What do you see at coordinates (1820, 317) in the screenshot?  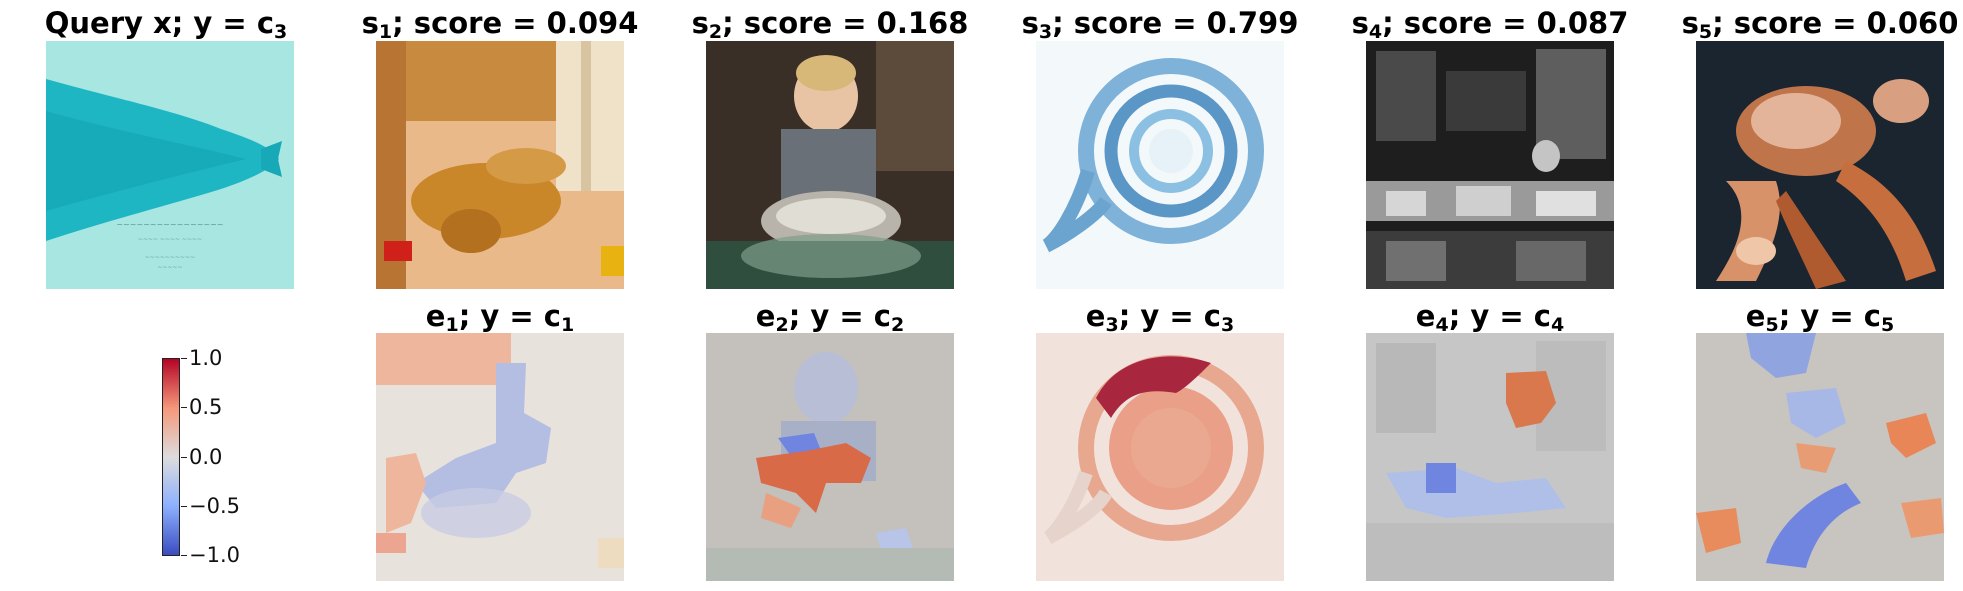 I see `explanation-5-title: e5; y = c5` at bounding box center [1820, 317].